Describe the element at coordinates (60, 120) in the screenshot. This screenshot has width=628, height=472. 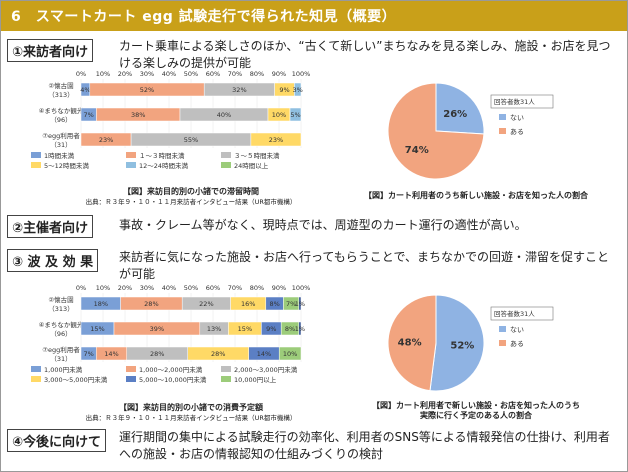
I see `stay-row-count: （96）` at that location.